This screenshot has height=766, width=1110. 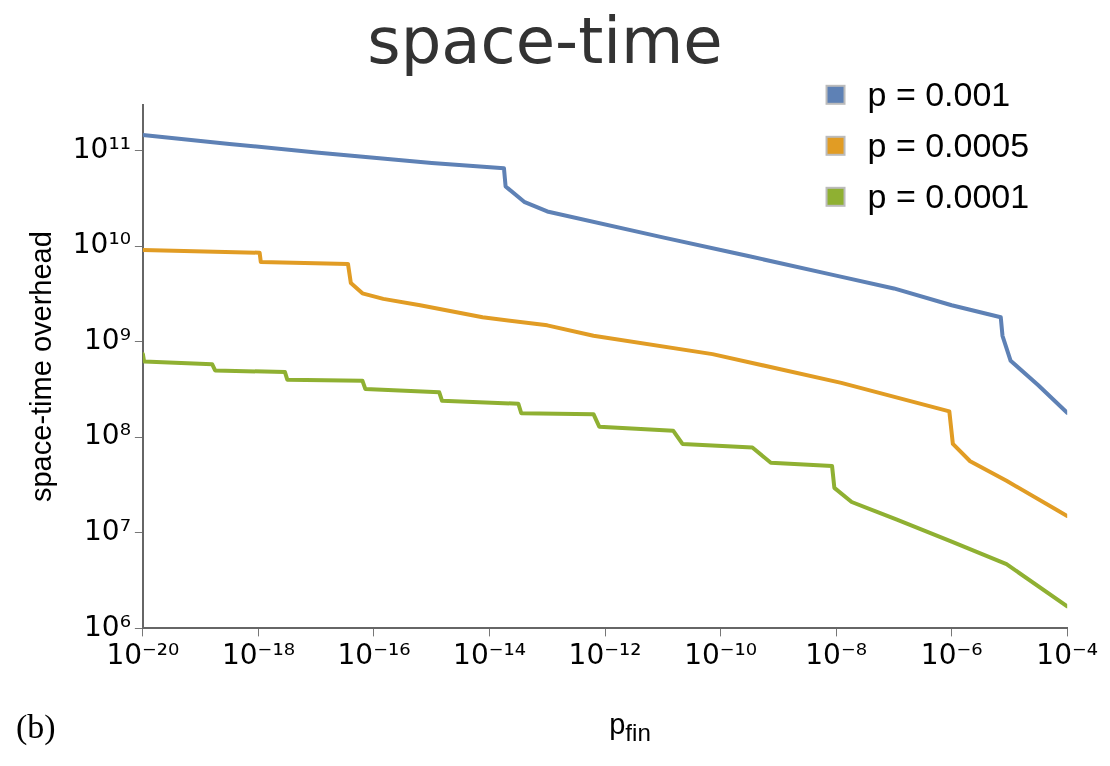 I want to click on text: (b), so click(x=36, y=727).